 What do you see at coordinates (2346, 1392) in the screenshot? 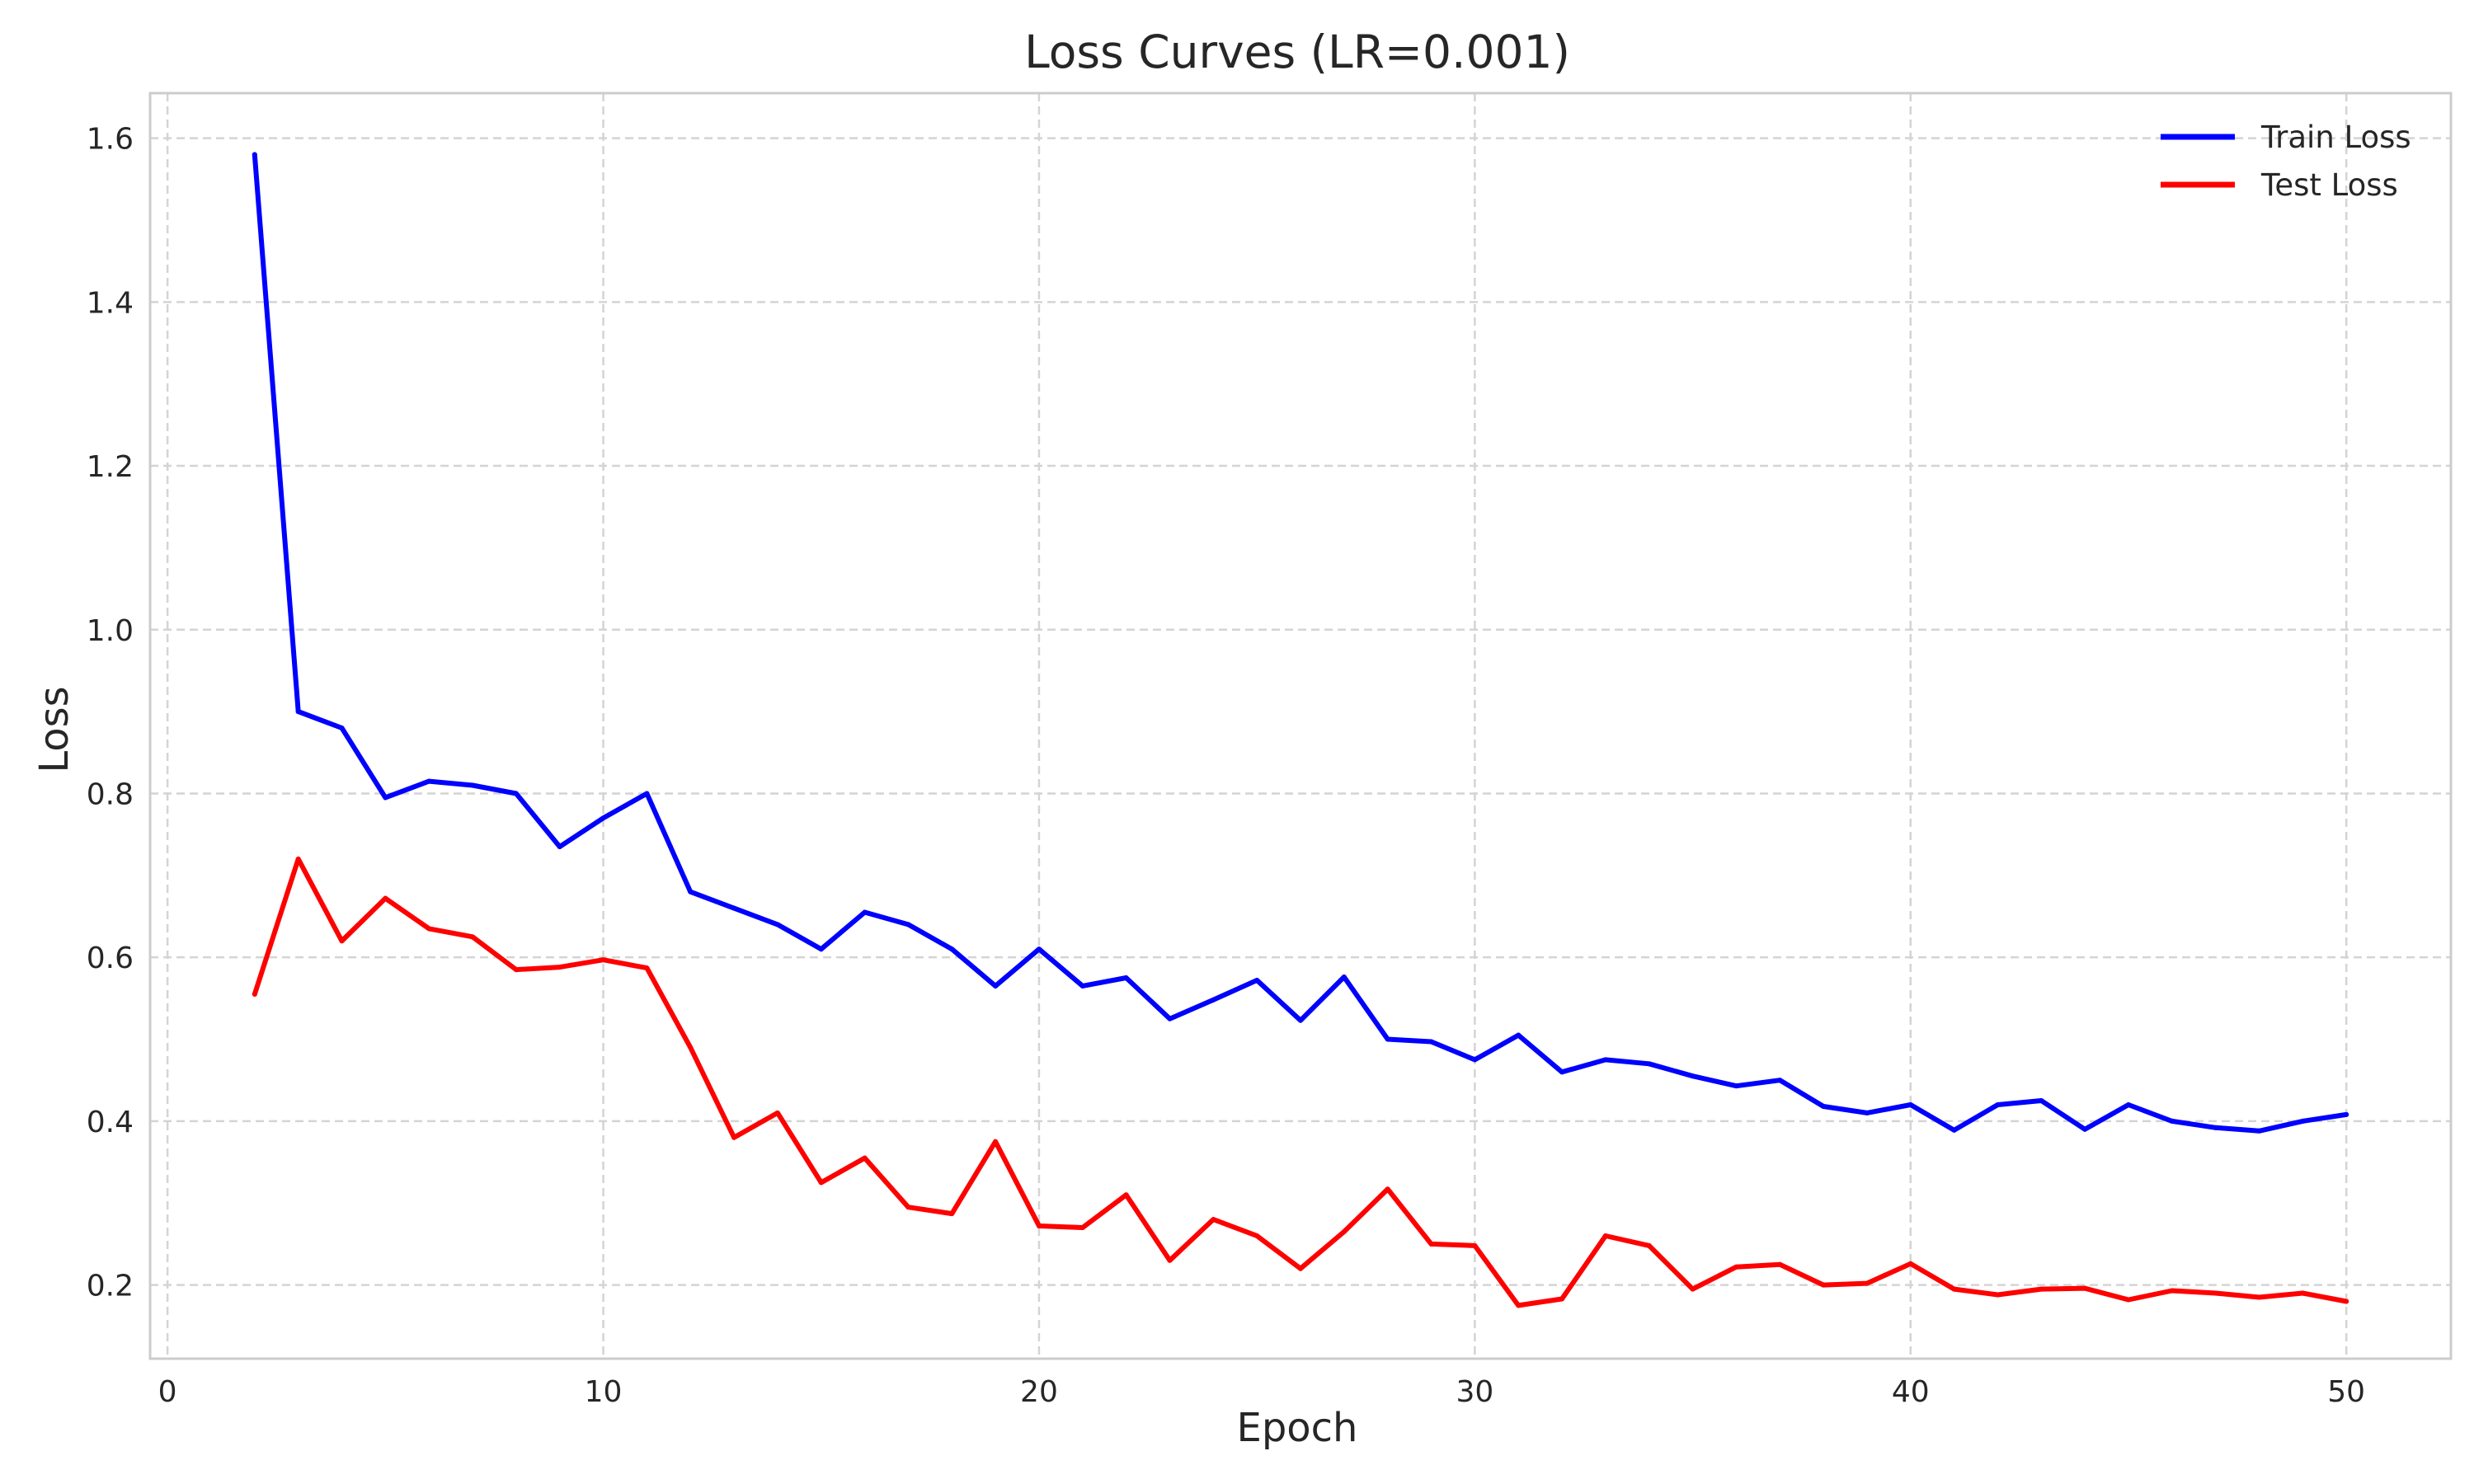
I see `x-tick-label: 50` at bounding box center [2346, 1392].